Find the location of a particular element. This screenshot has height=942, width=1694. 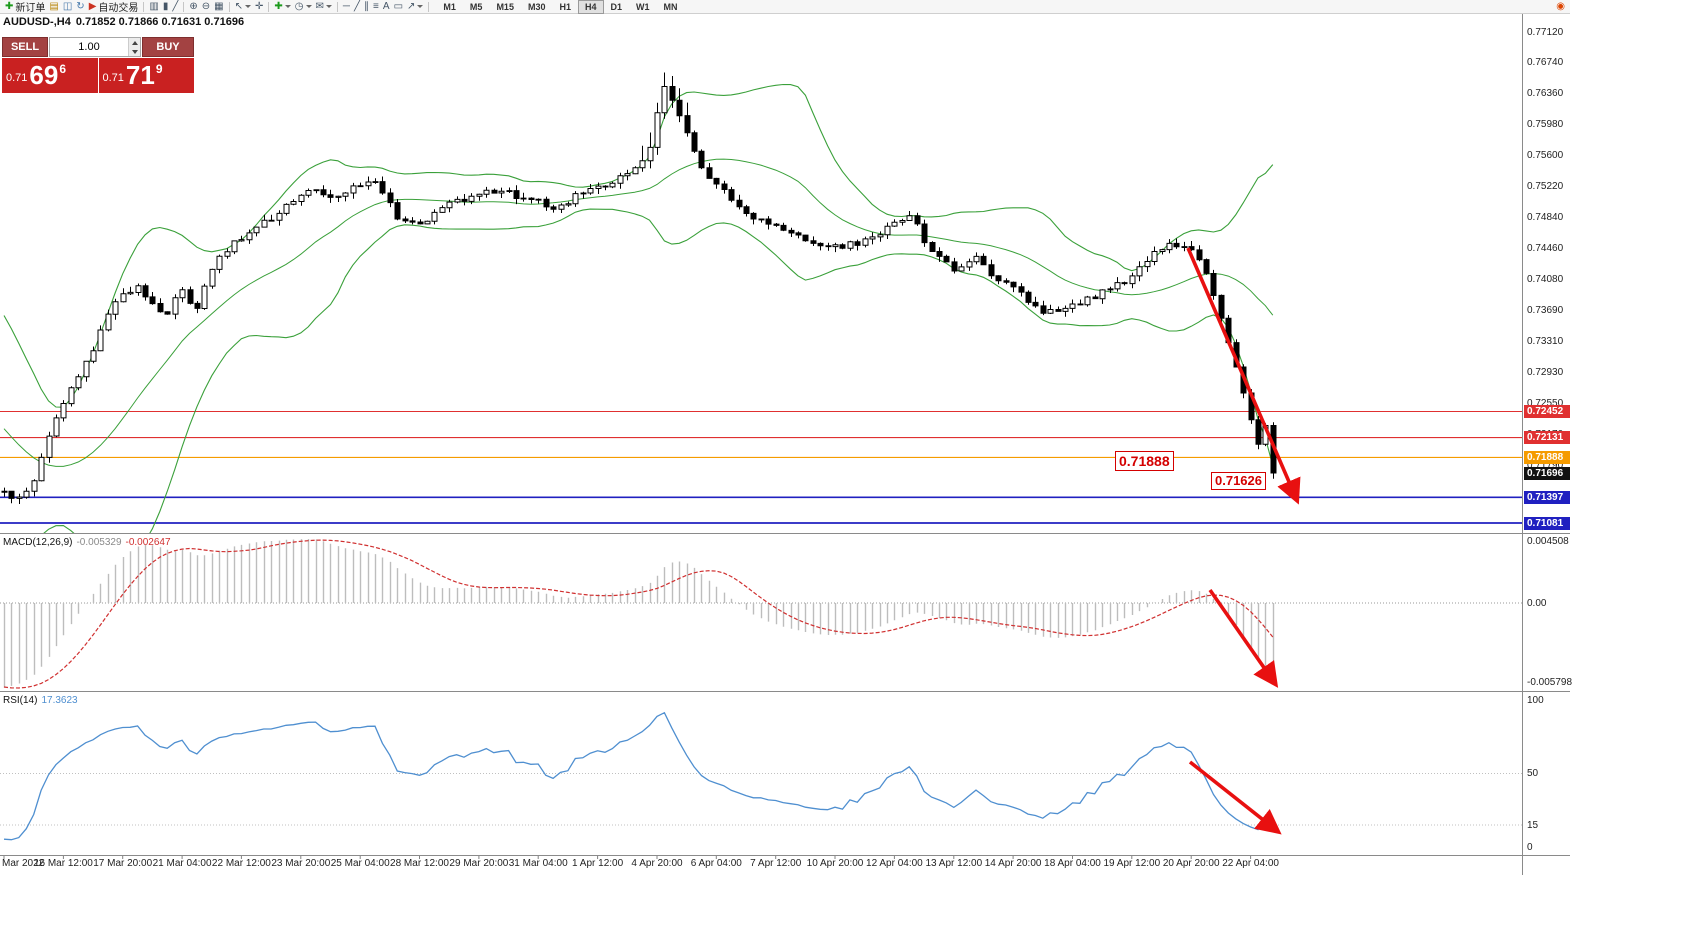

price-axis-label: 0.75980 is located at coordinates (1545, 125).